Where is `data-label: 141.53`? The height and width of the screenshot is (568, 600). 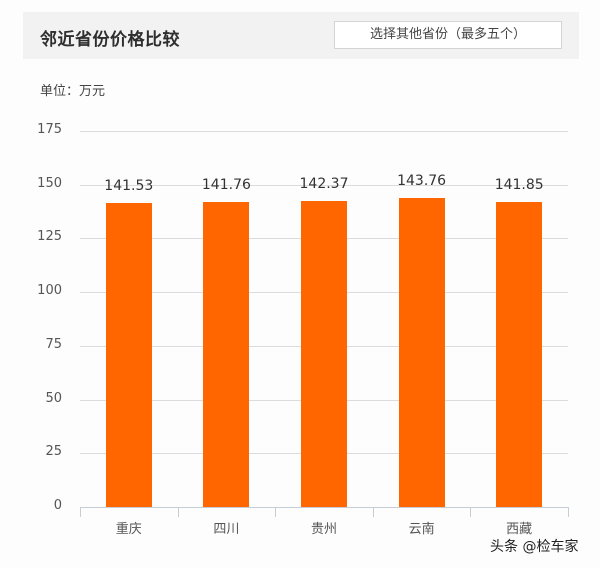 data-label: 141.53 is located at coordinates (129, 185).